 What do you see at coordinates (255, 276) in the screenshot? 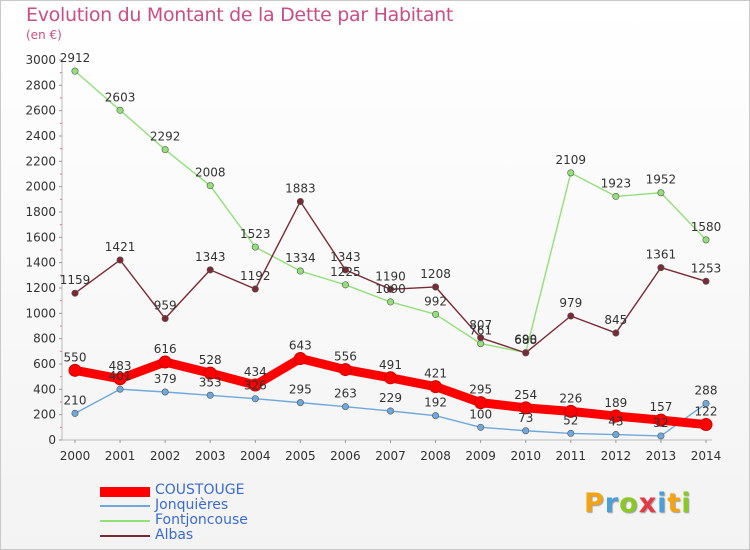
I see `data-label: 1192` at bounding box center [255, 276].